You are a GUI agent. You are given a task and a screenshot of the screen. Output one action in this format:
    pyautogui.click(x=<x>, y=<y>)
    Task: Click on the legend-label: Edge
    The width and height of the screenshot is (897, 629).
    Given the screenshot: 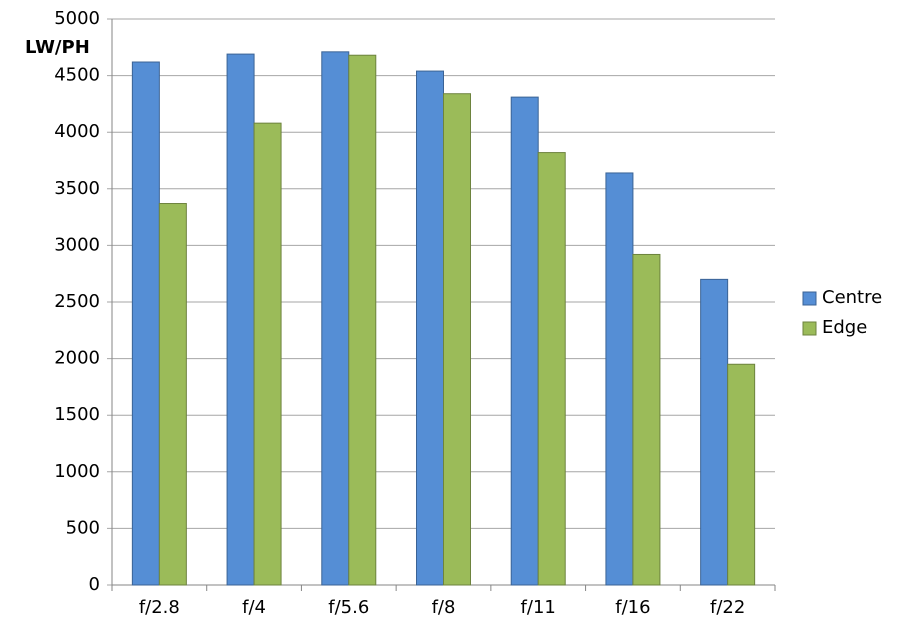 What is the action you would take?
    pyautogui.click(x=844, y=327)
    